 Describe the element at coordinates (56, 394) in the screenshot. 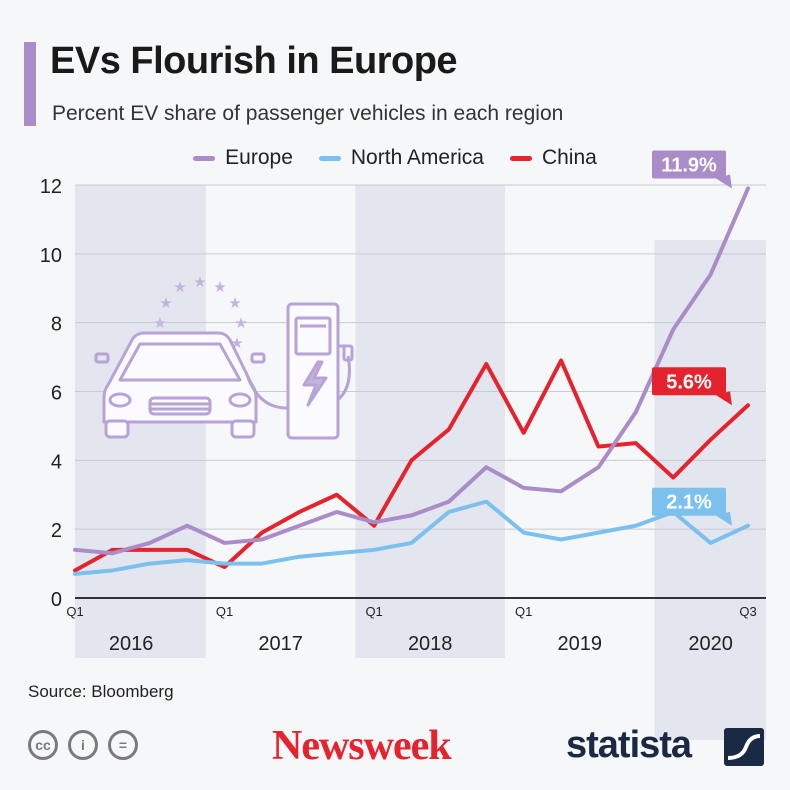

I see `y-tick-label: 6` at that location.